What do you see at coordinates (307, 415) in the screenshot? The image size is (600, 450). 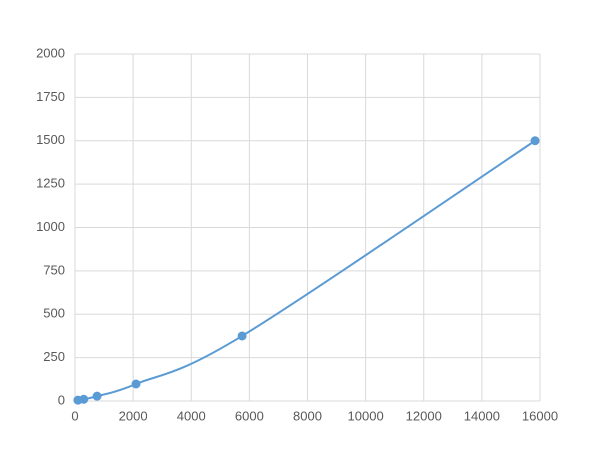 I see `x-tick-label: 8000` at bounding box center [307, 415].